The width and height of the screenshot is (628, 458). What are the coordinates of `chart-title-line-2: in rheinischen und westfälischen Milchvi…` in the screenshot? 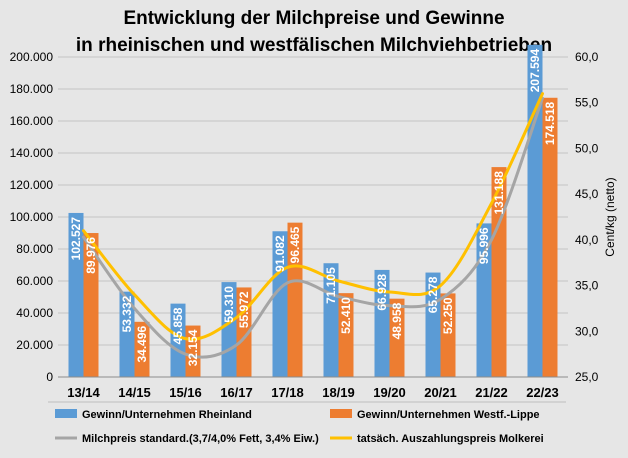 It's located at (314, 45).